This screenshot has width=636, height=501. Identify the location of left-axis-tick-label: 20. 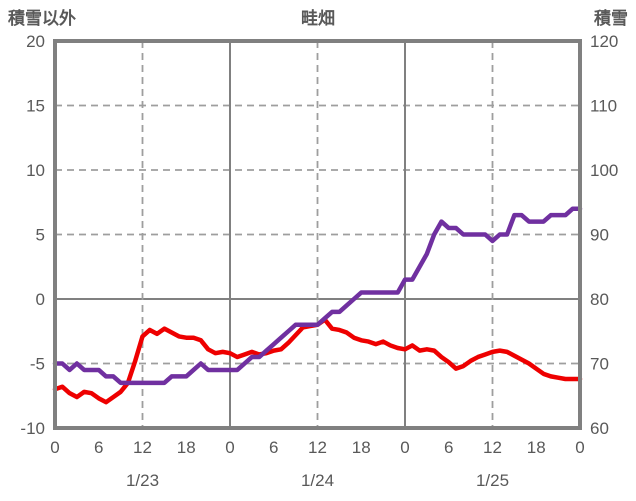
(35, 41).